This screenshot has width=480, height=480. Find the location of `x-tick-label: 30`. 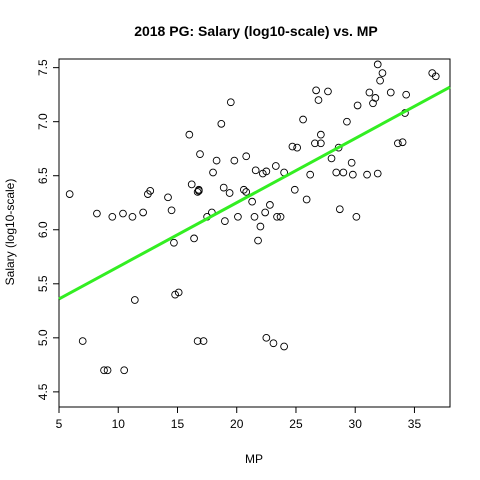

x-tick-label: 30 is located at coordinates (356, 424).